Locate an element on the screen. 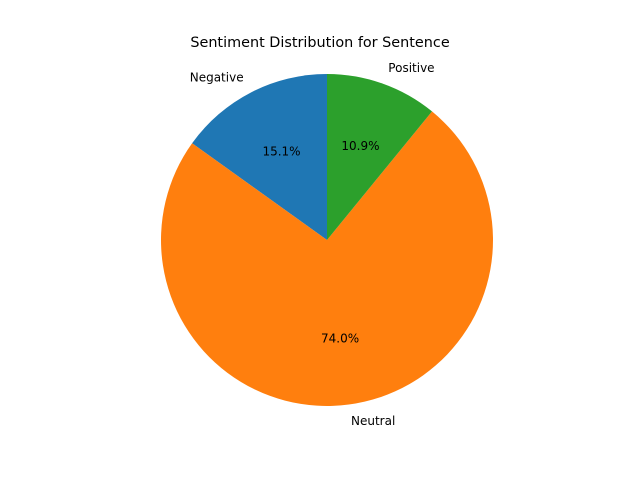 The height and width of the screenshot is (480, 640). slice-label-positive: Positive is located at coordinates (411, 68).